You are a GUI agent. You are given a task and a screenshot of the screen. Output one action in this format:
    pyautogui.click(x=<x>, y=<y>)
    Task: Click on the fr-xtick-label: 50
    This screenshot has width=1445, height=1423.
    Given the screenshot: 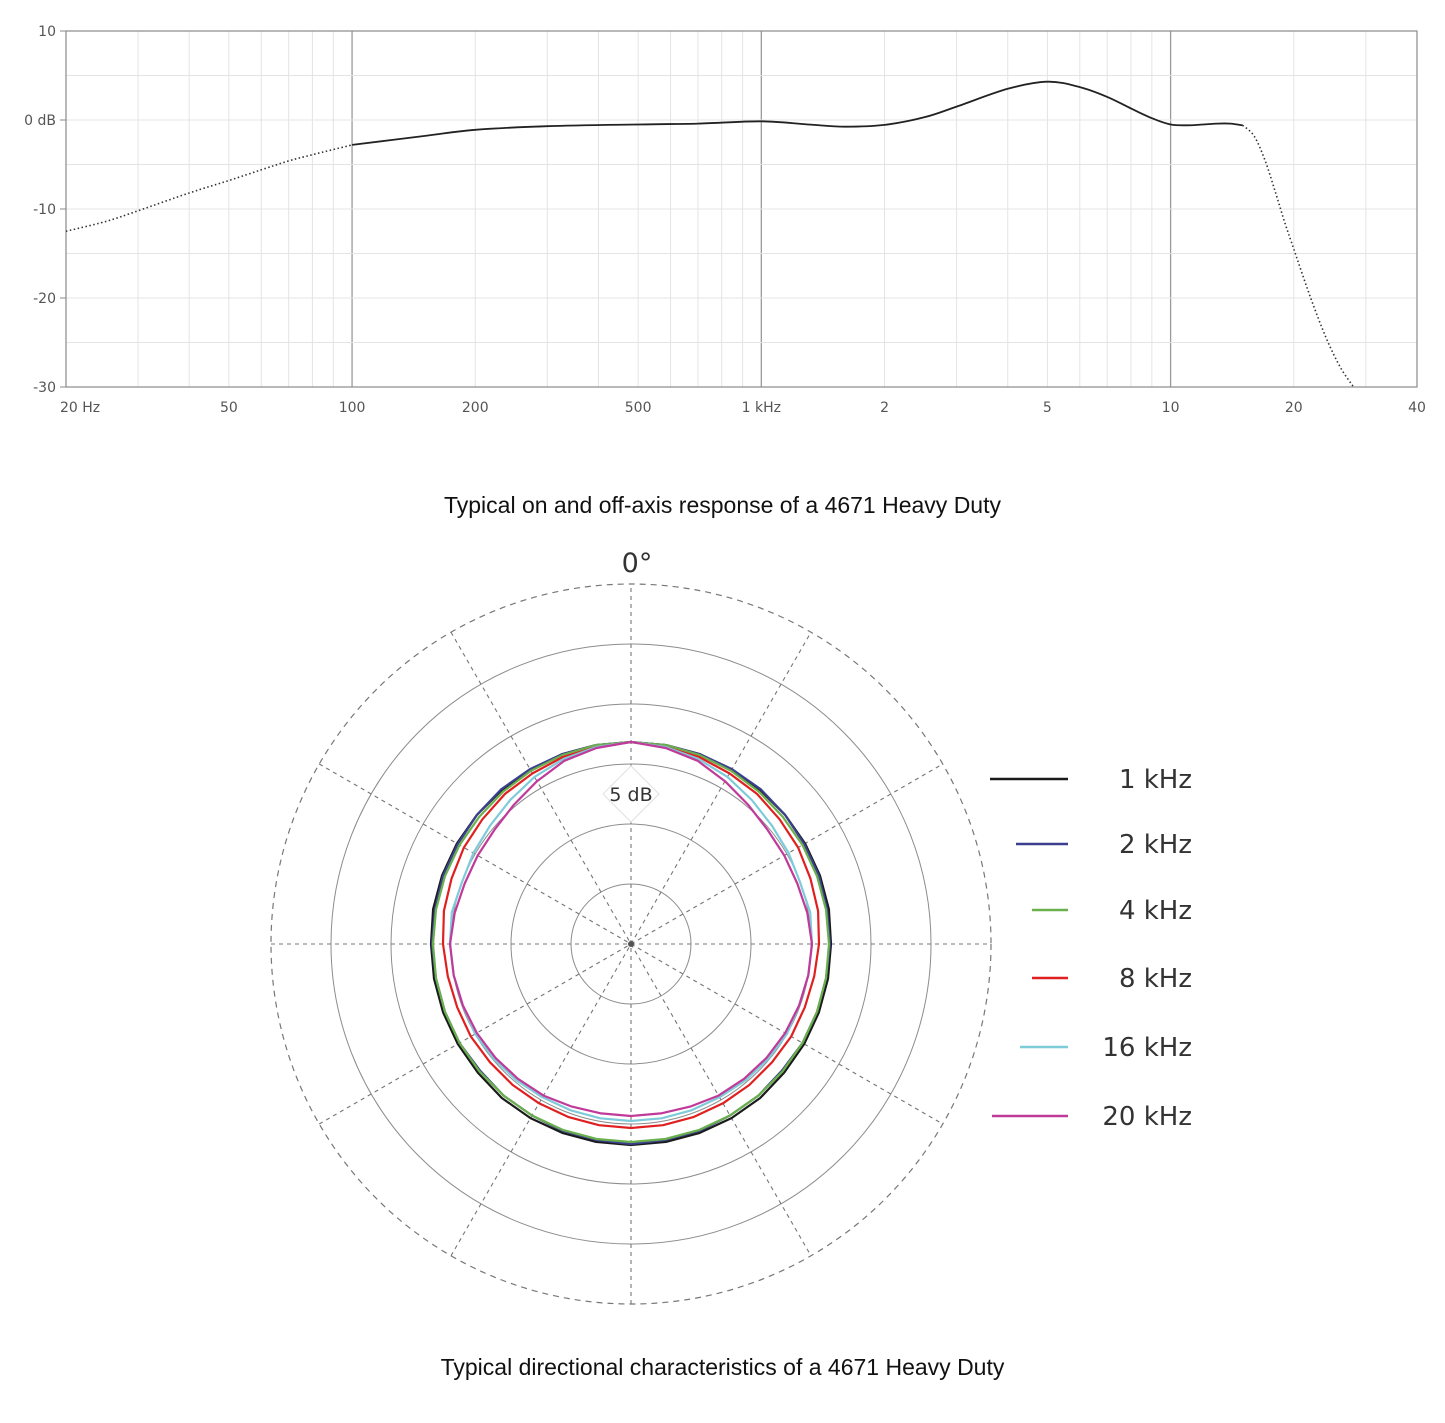 What is the action you would take?
    pyautogui.click(x=229, y=408)
    